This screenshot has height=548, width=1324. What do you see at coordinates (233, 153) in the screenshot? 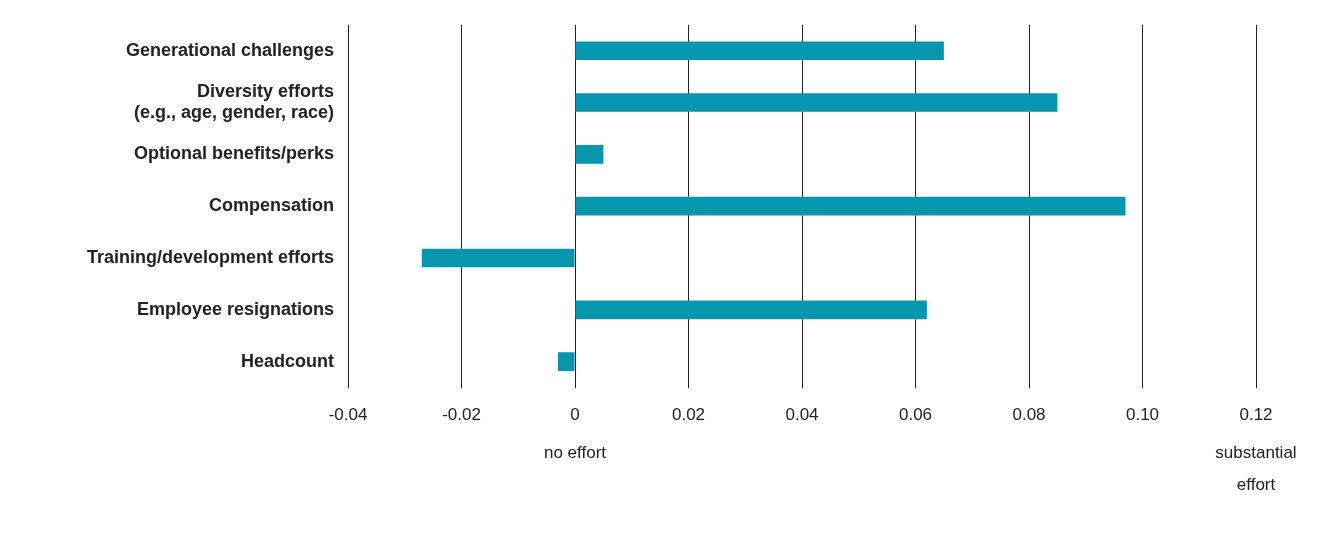
I see `y-tick-label: Optional benefits/perks` at bounding box center [233, 153].